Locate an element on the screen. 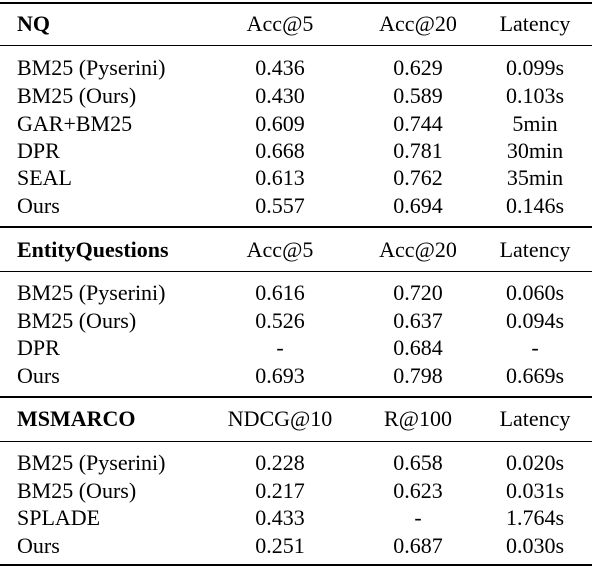 This screenshot has width=592, height=570. latency-value: 5min is located at coordinates (535, 123).